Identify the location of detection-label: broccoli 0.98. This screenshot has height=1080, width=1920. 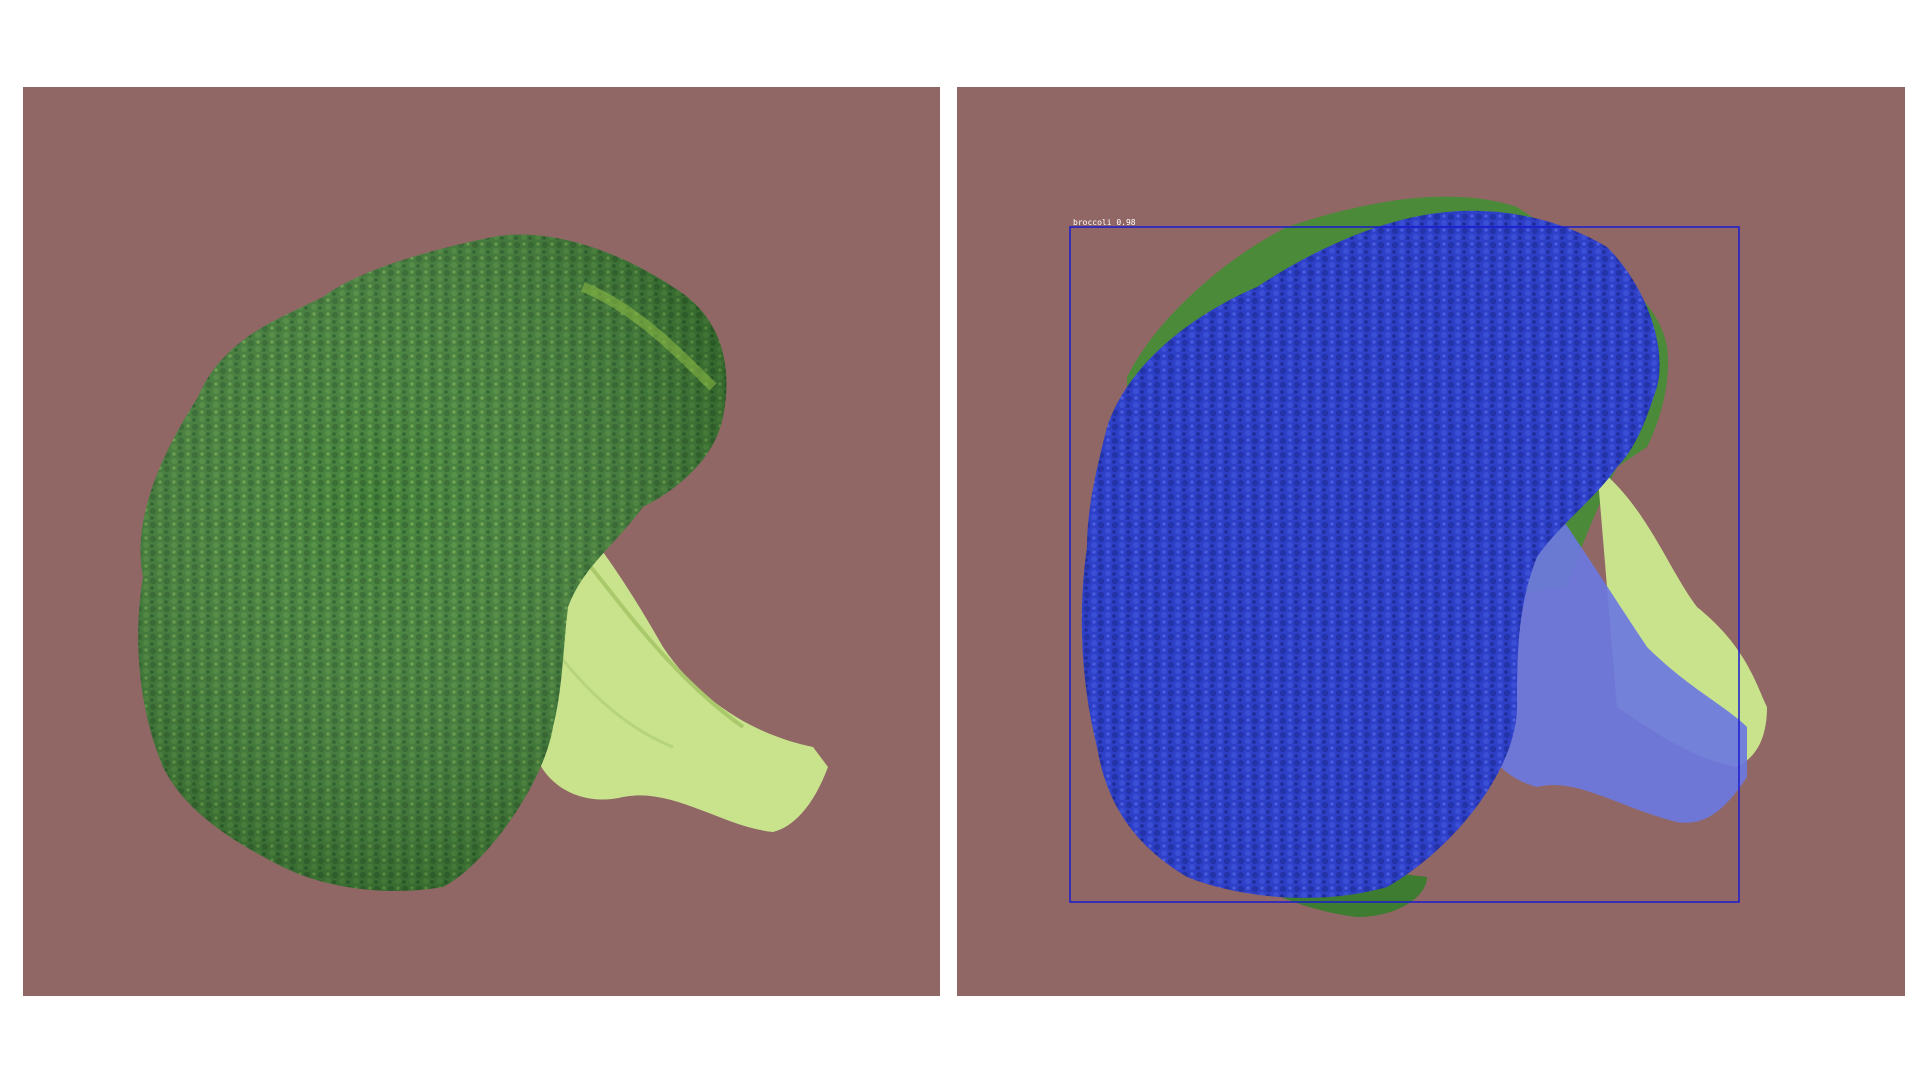
(1104, 222).